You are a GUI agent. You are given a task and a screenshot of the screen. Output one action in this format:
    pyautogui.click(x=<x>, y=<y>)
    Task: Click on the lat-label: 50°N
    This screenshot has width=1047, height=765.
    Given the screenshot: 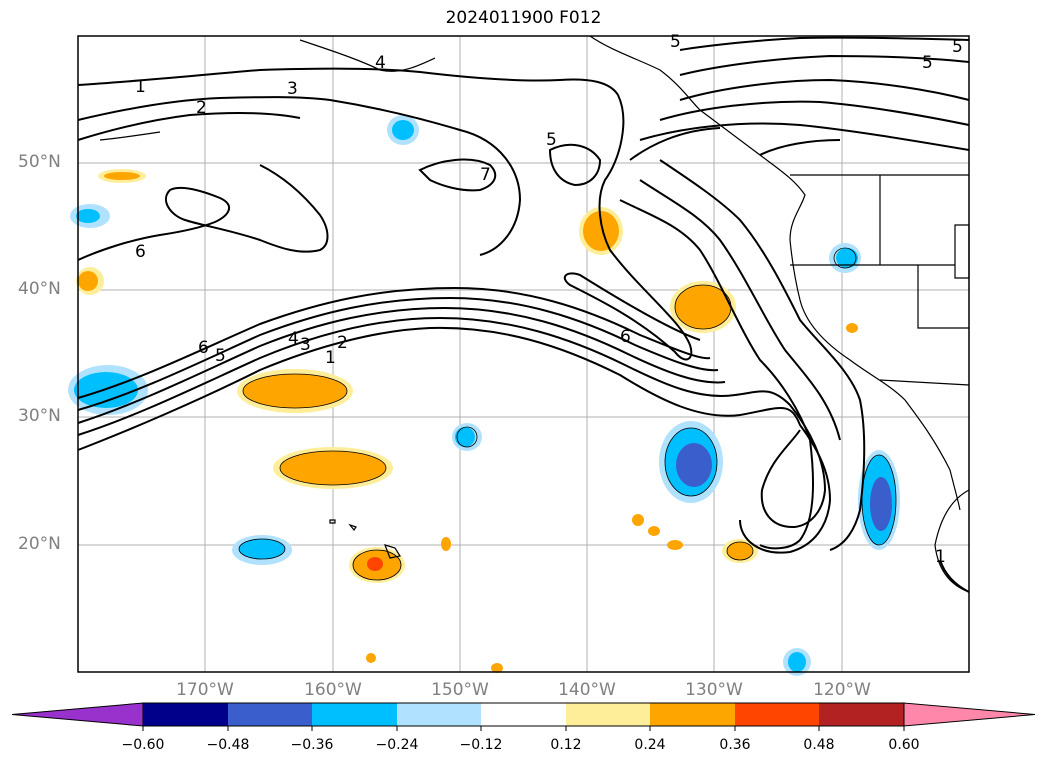 What is the action you would take?
    pyautogui.click(x=39, y=162)
    